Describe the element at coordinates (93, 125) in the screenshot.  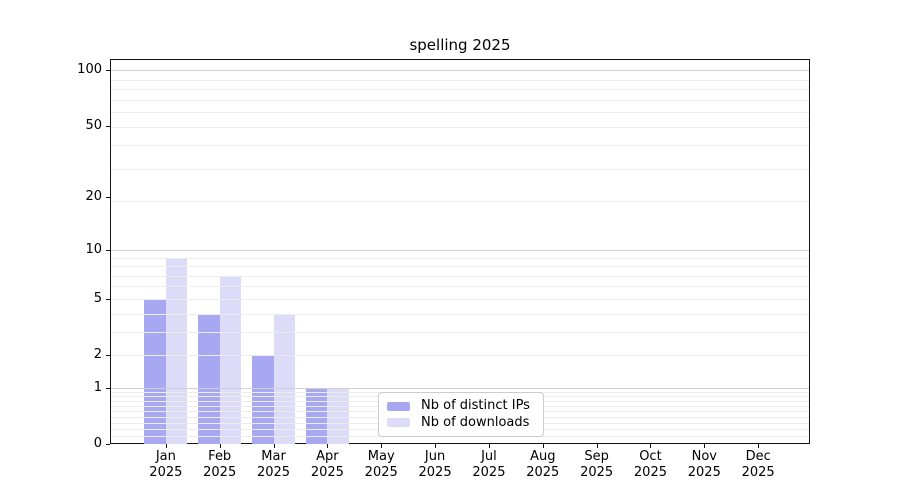
I see `y-tick-label: 50` at that location.